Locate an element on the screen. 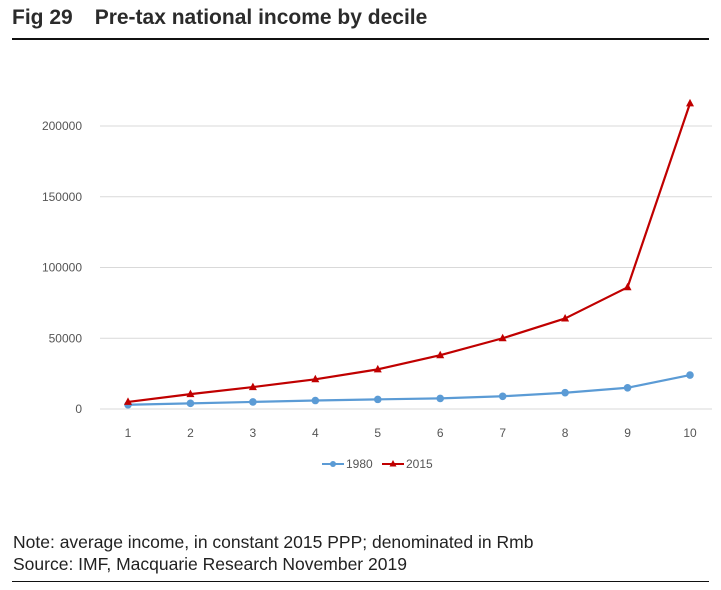 The height and width of the screenshot is (590, 721). y-axis-ticks: 0 50000 100000 150000 200000 is located at coordinates (62, 267).